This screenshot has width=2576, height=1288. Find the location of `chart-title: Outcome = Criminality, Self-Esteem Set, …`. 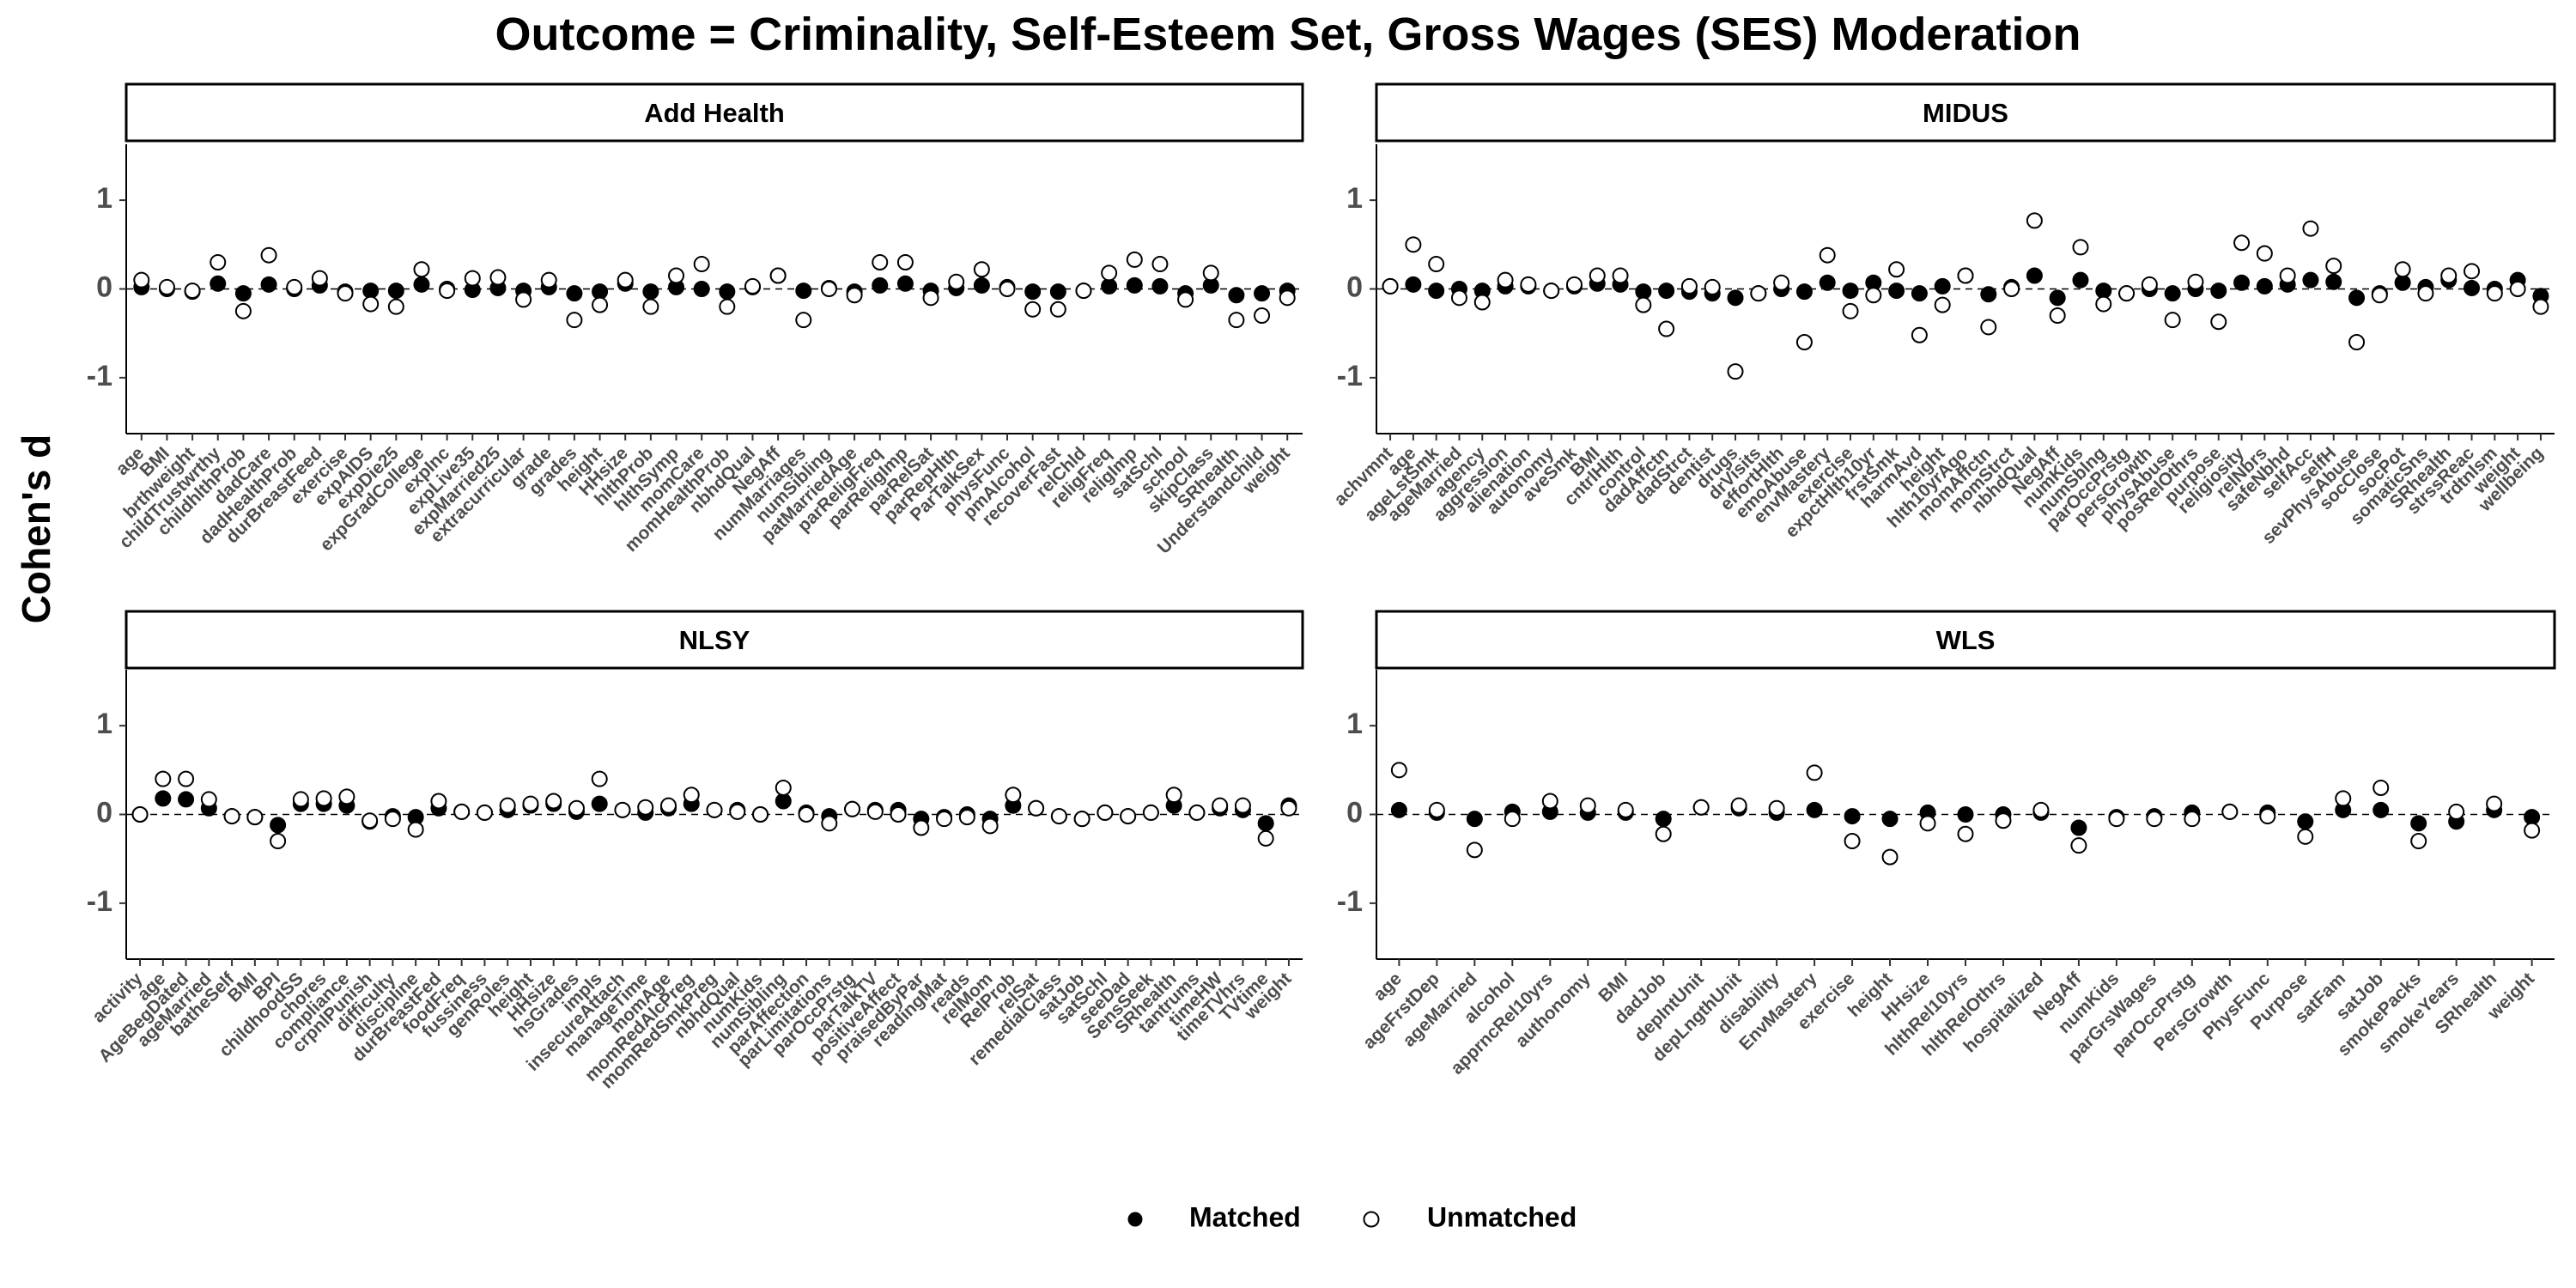

chart-title: Outcome = Criminality, Self-Esteem Set, … is located at coordinates (1288, 34).